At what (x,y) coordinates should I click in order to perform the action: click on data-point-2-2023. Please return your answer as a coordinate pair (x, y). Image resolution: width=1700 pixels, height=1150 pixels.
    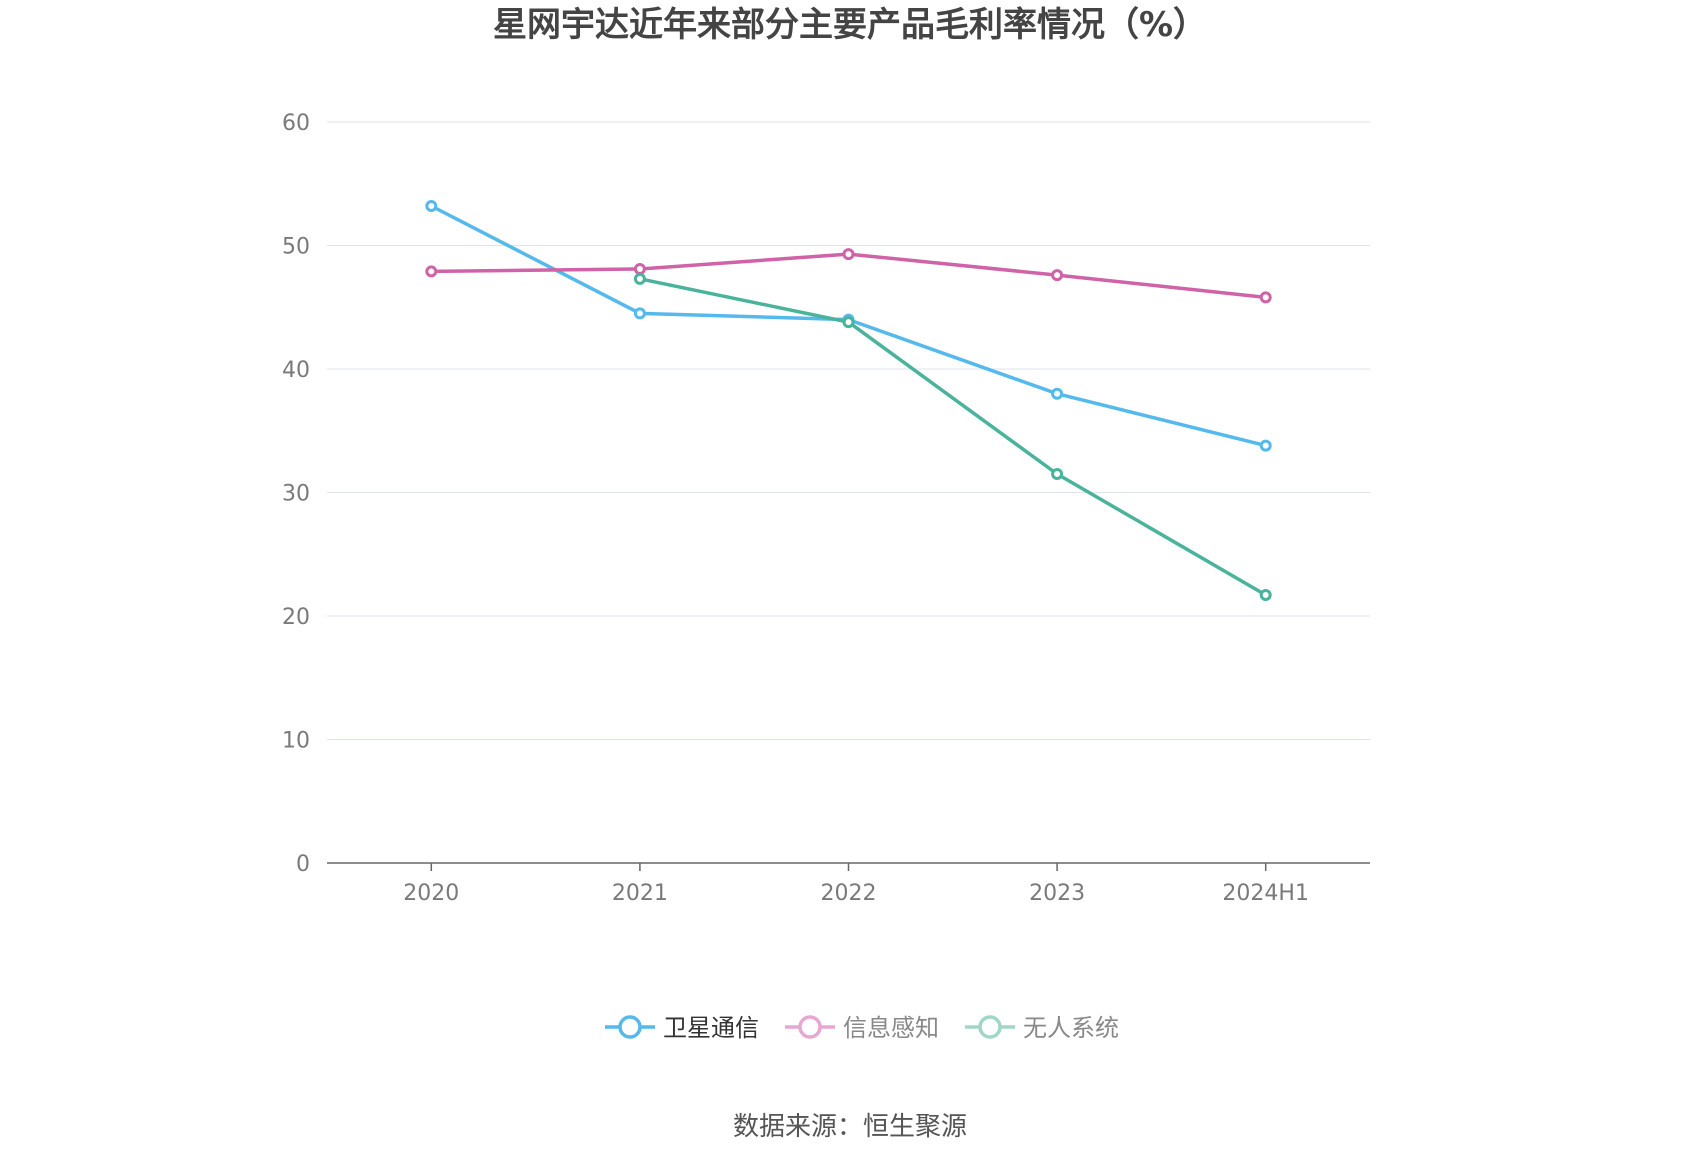
    Looking at the image, I should click on (1057, 473).